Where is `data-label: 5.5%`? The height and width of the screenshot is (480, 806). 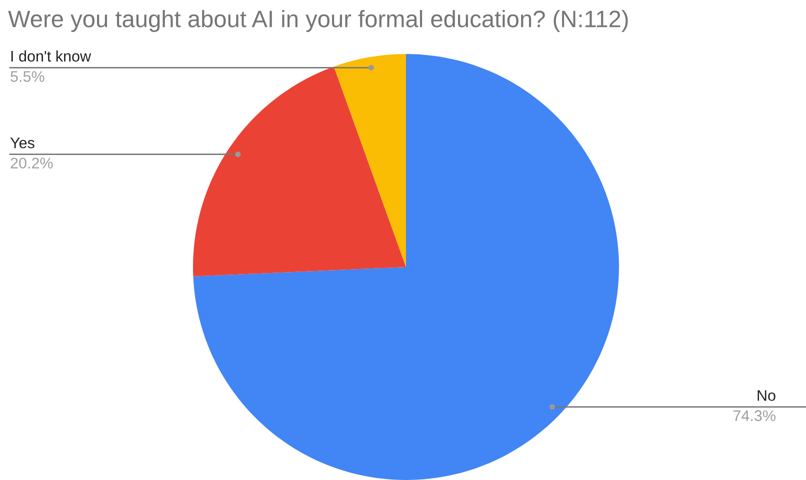 data-label: 5.5% is located at coordinates (27, 76).